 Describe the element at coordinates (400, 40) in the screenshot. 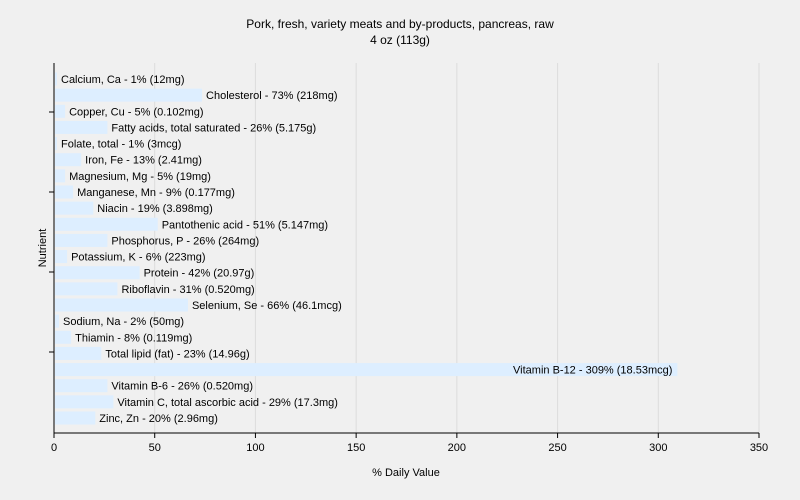

I see `chart-subtitle: 4 oz (113g)` at that location.